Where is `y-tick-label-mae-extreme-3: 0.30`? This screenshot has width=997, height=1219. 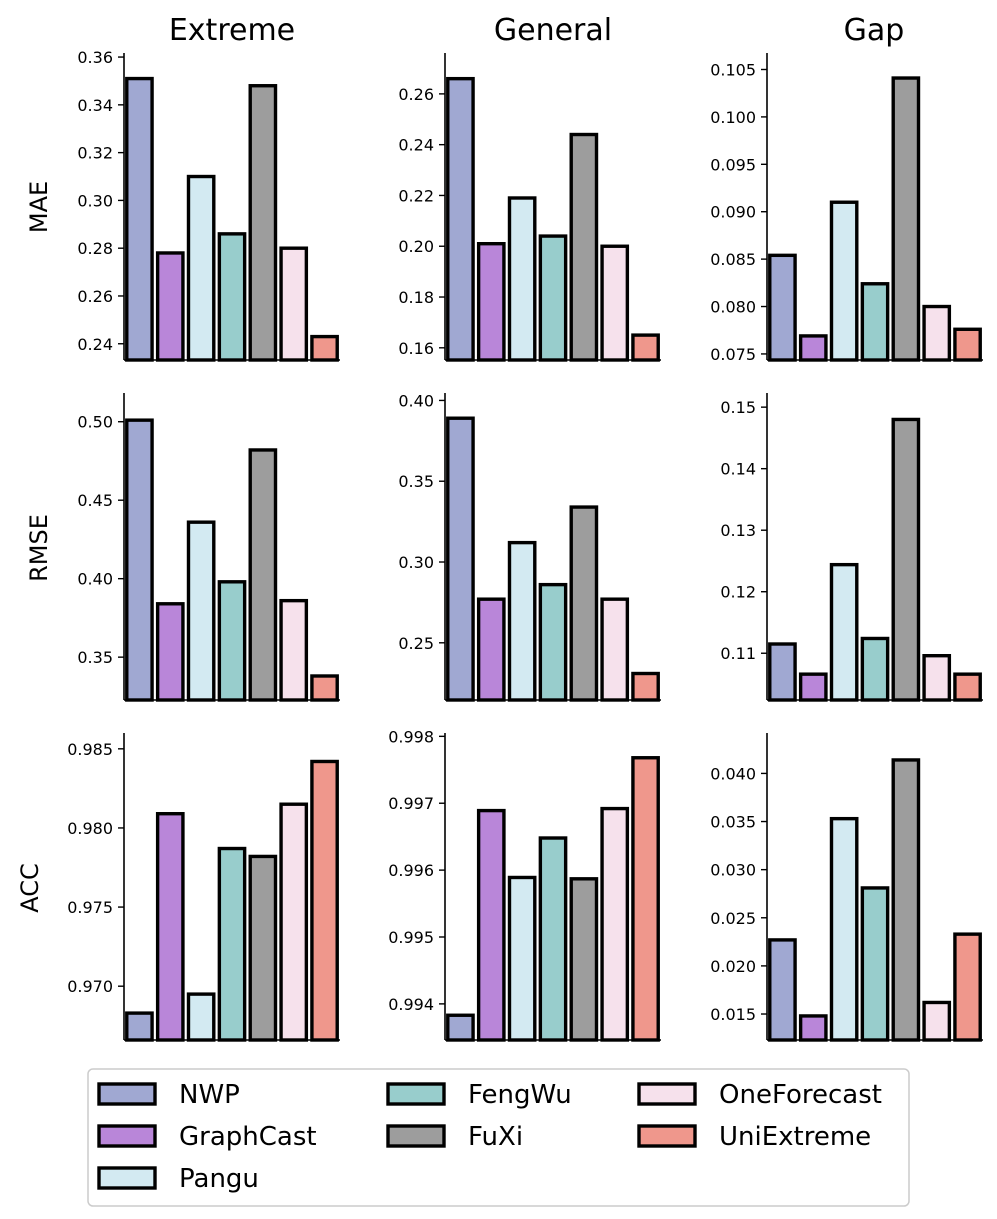
y-tick-label-mae-extreme-3: 0.30 is located at coordinates (95, 200).